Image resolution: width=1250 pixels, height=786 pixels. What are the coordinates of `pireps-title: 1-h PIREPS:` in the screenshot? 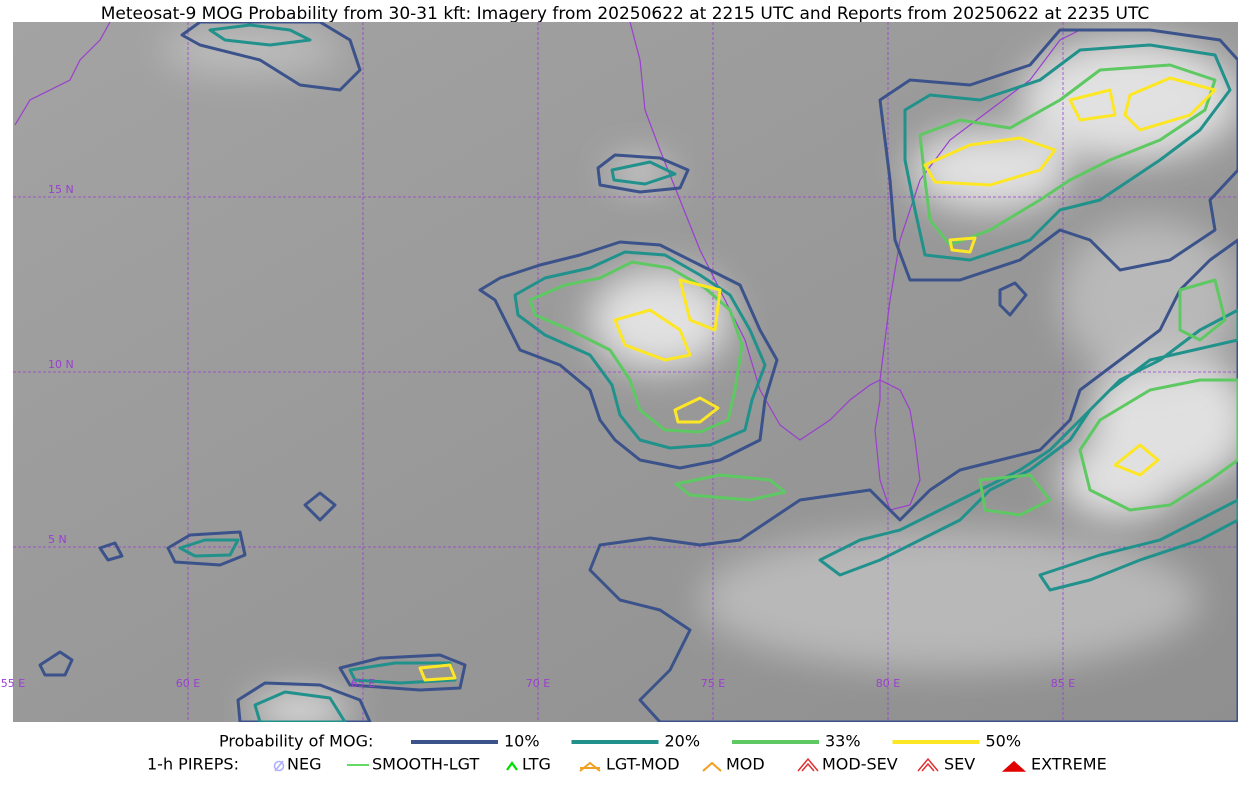 It's located at (193, 764).